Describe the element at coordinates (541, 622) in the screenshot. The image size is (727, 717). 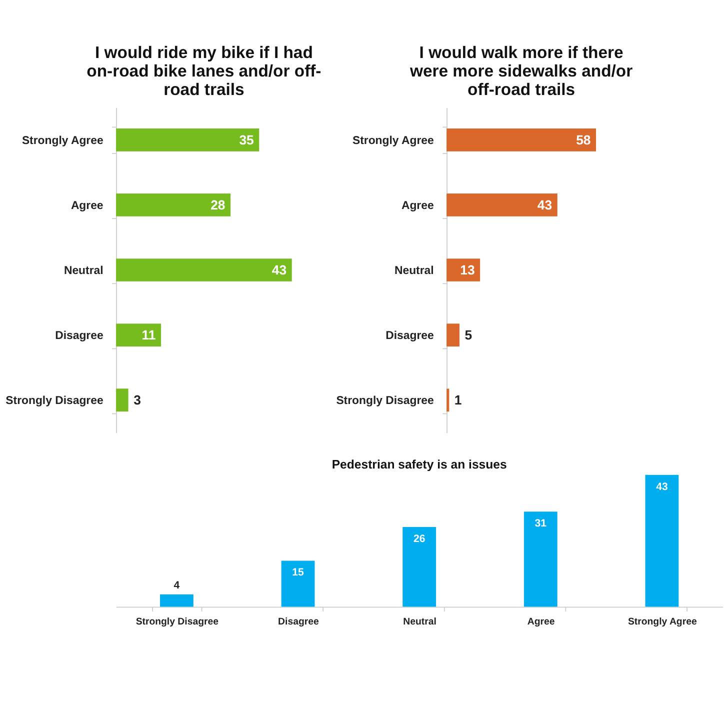
I see `x-tick-label: Agree` at that location.